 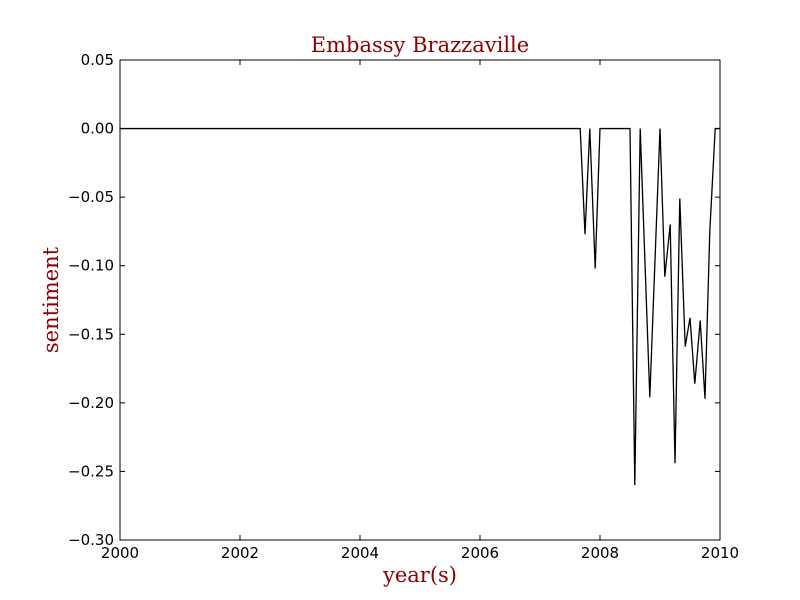 I want to click on y-tick-label: −0.25, so click(x=91, y=471).